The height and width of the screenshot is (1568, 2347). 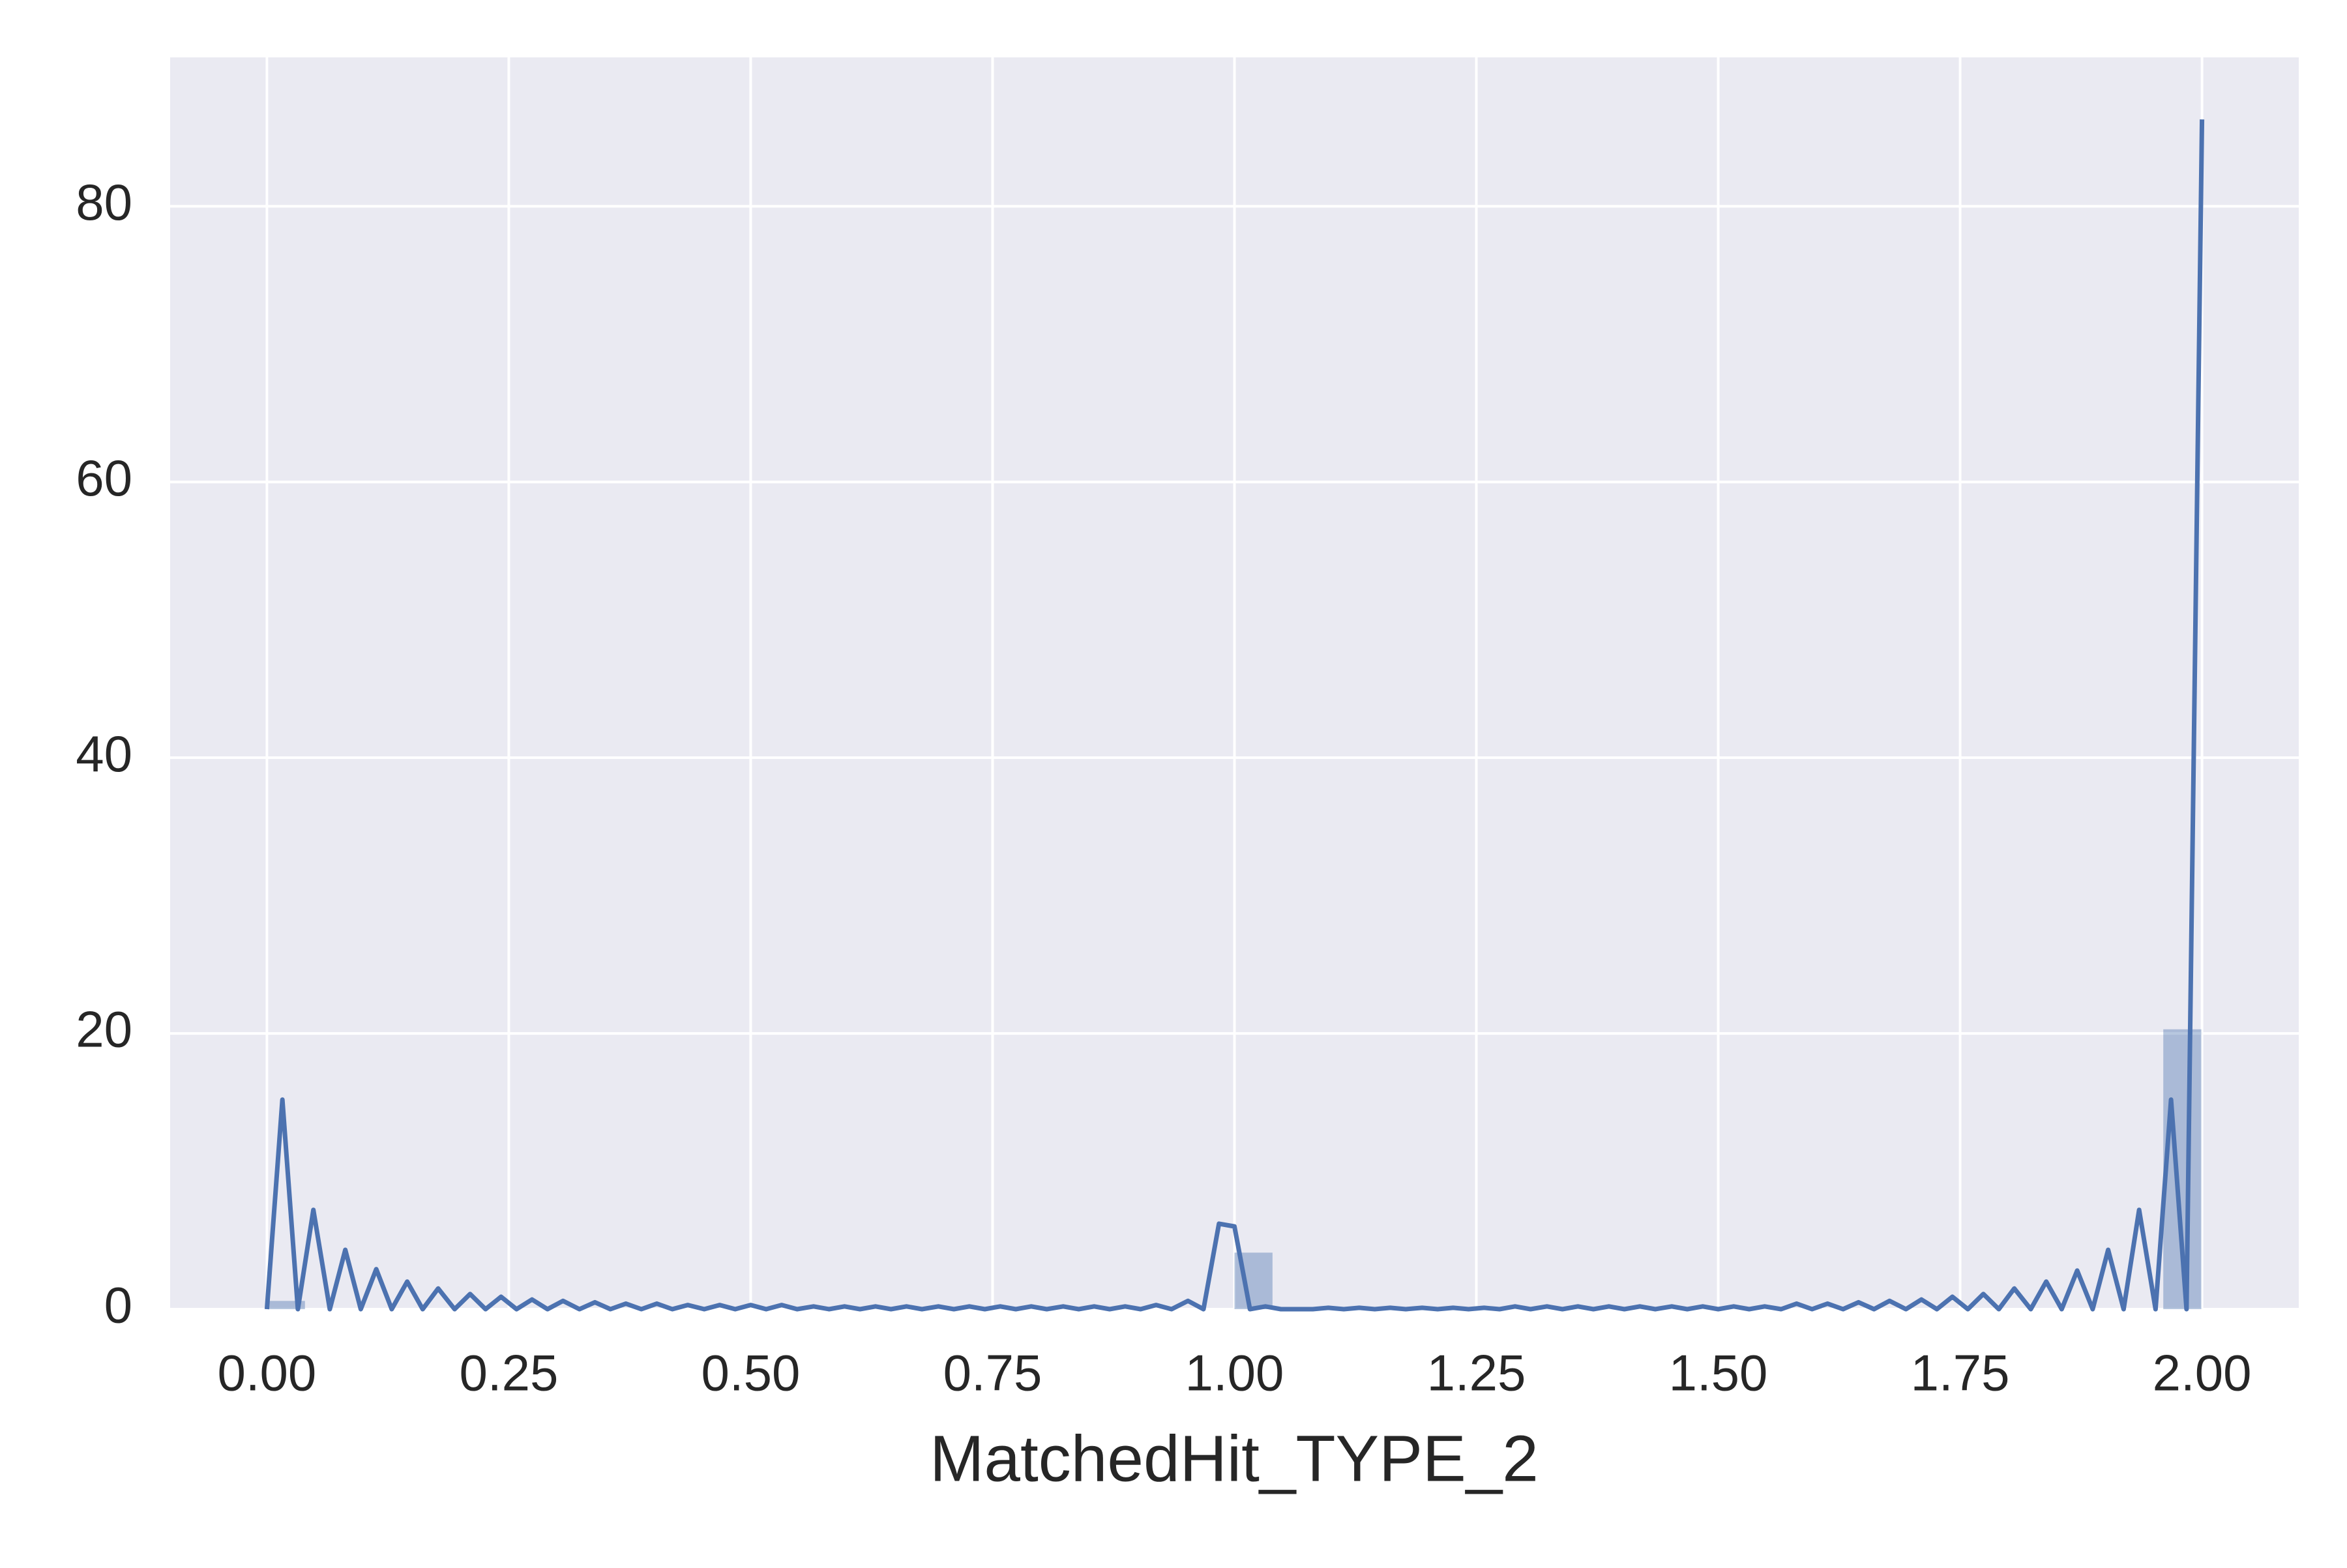 What do you see at coordinates (751, 1373) in the screenshot?
I see `x-tick-label: 0.50` at bounding box center [751, 1373].